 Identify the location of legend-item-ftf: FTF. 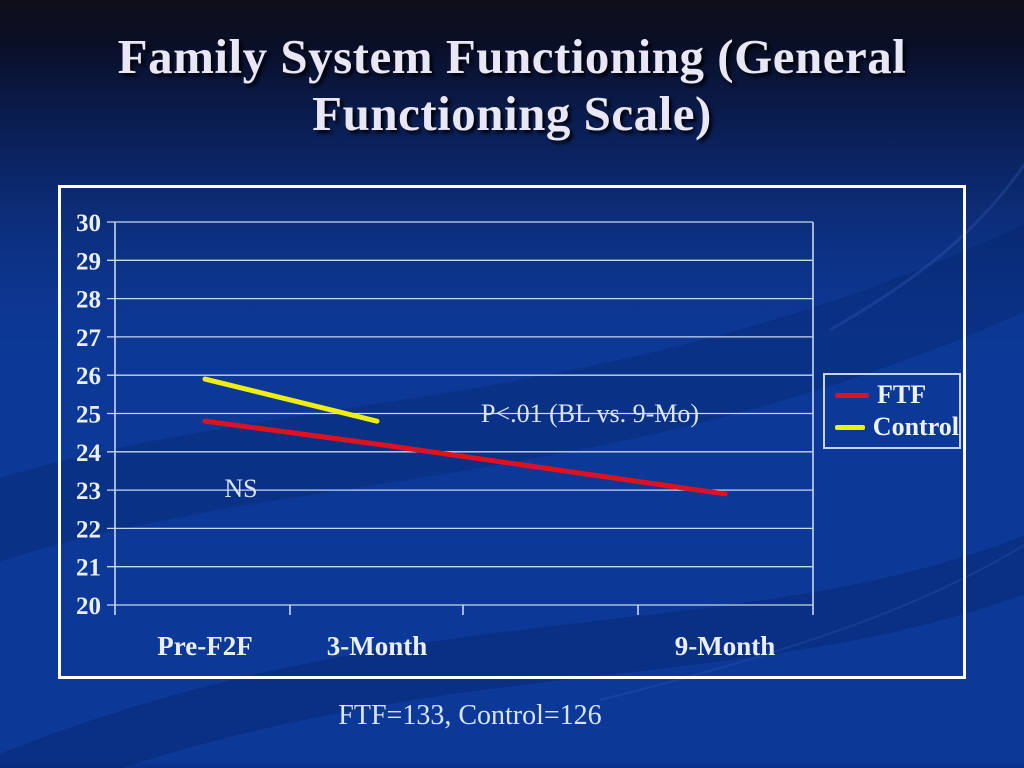
(897, 395).